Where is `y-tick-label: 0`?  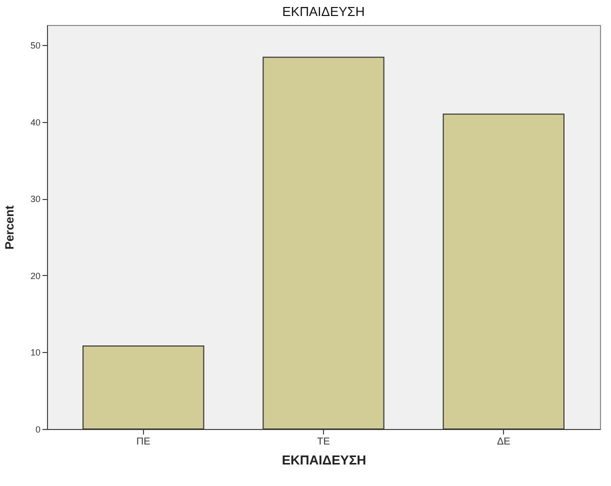 y-tick-label: 0 is located at coordinates (37, 429).